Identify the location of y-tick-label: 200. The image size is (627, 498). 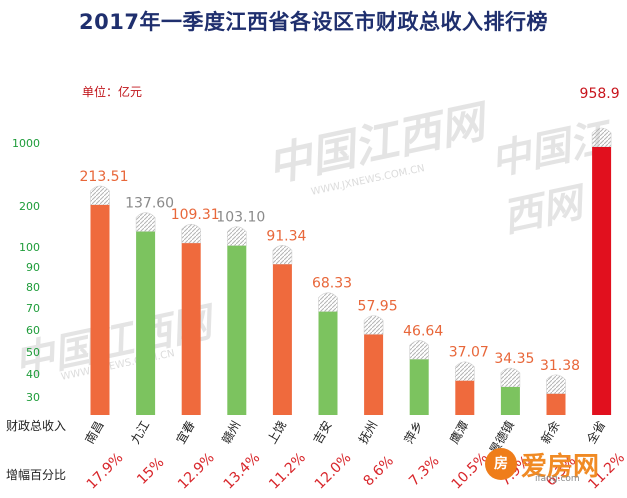
(29, 206).